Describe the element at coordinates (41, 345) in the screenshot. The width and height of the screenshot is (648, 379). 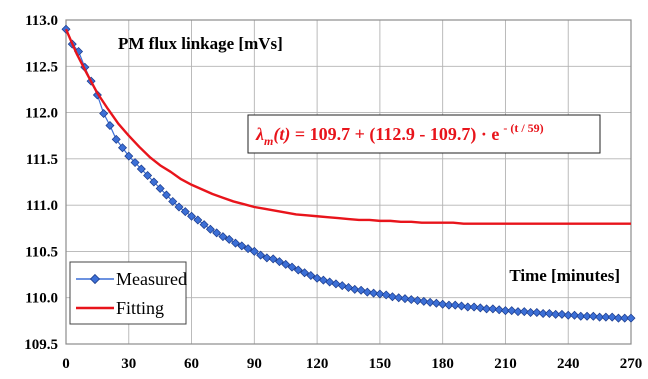
I see `y-tick-label: 109.5` at that location.